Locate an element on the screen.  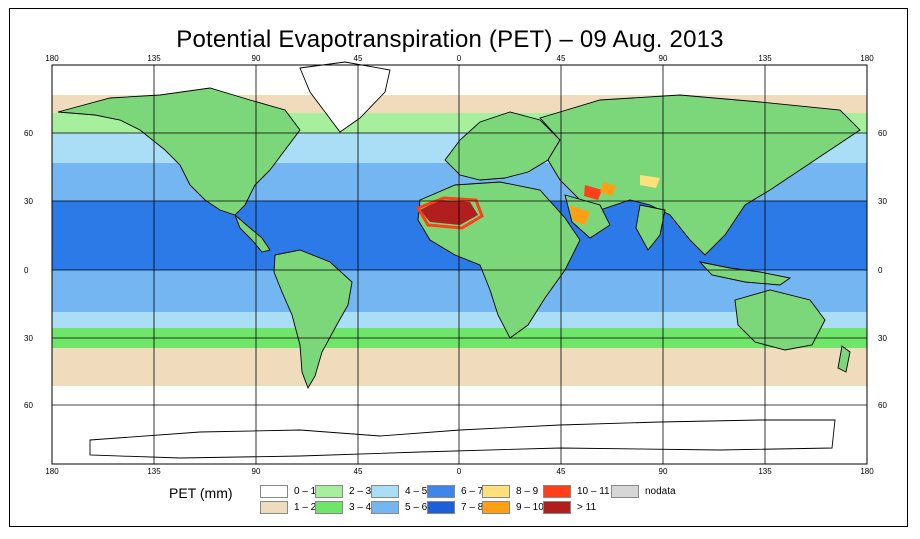
hotspot-iran is located at coordinates (608, 189).